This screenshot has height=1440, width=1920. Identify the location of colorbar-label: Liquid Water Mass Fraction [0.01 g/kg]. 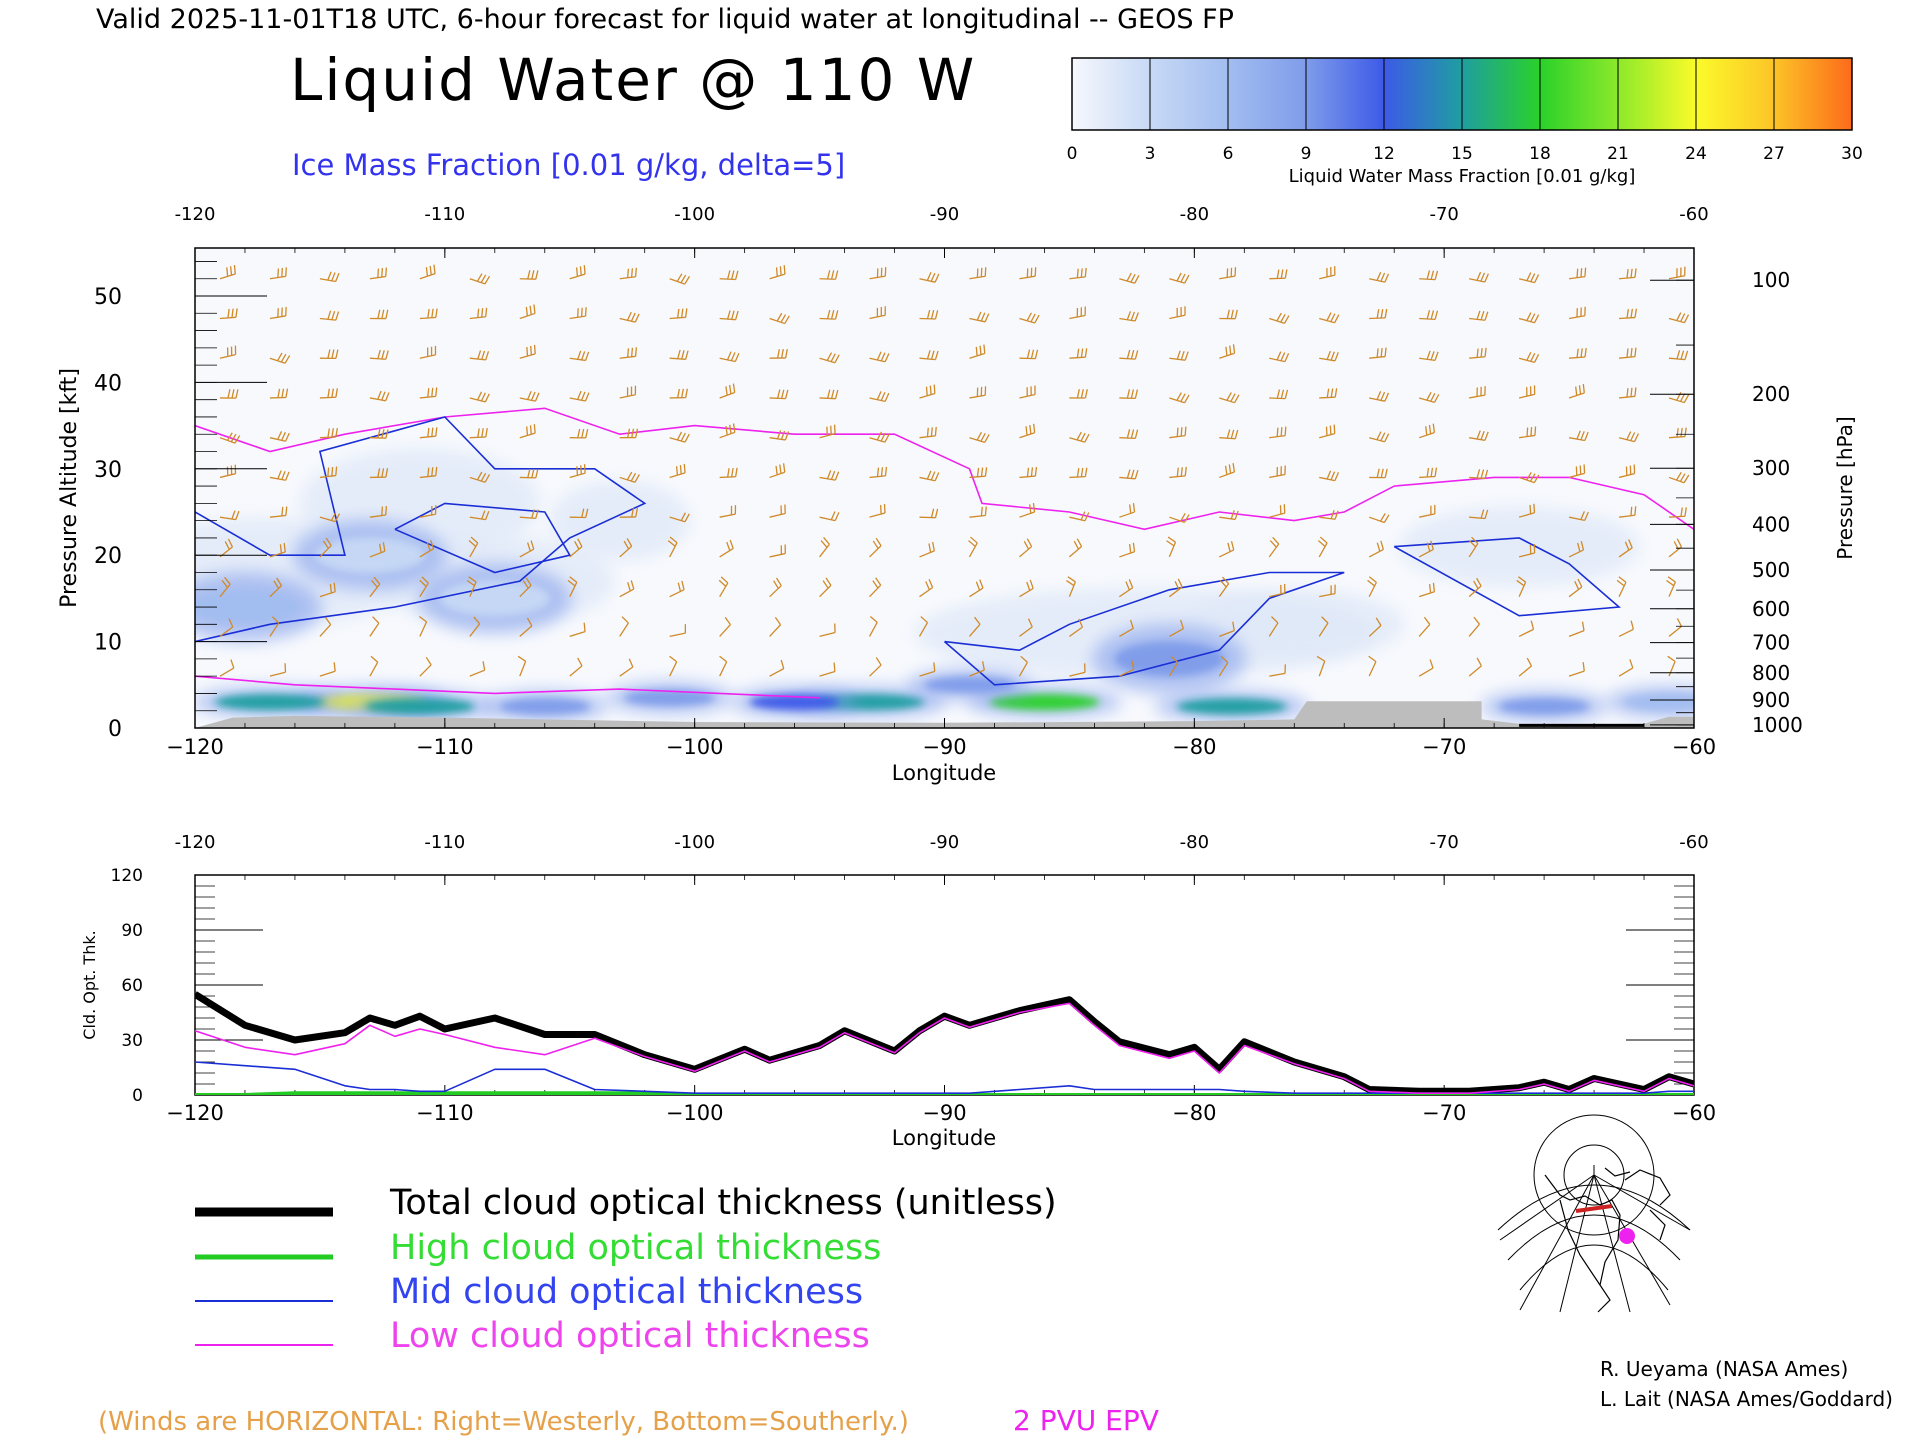
(1462, 176).